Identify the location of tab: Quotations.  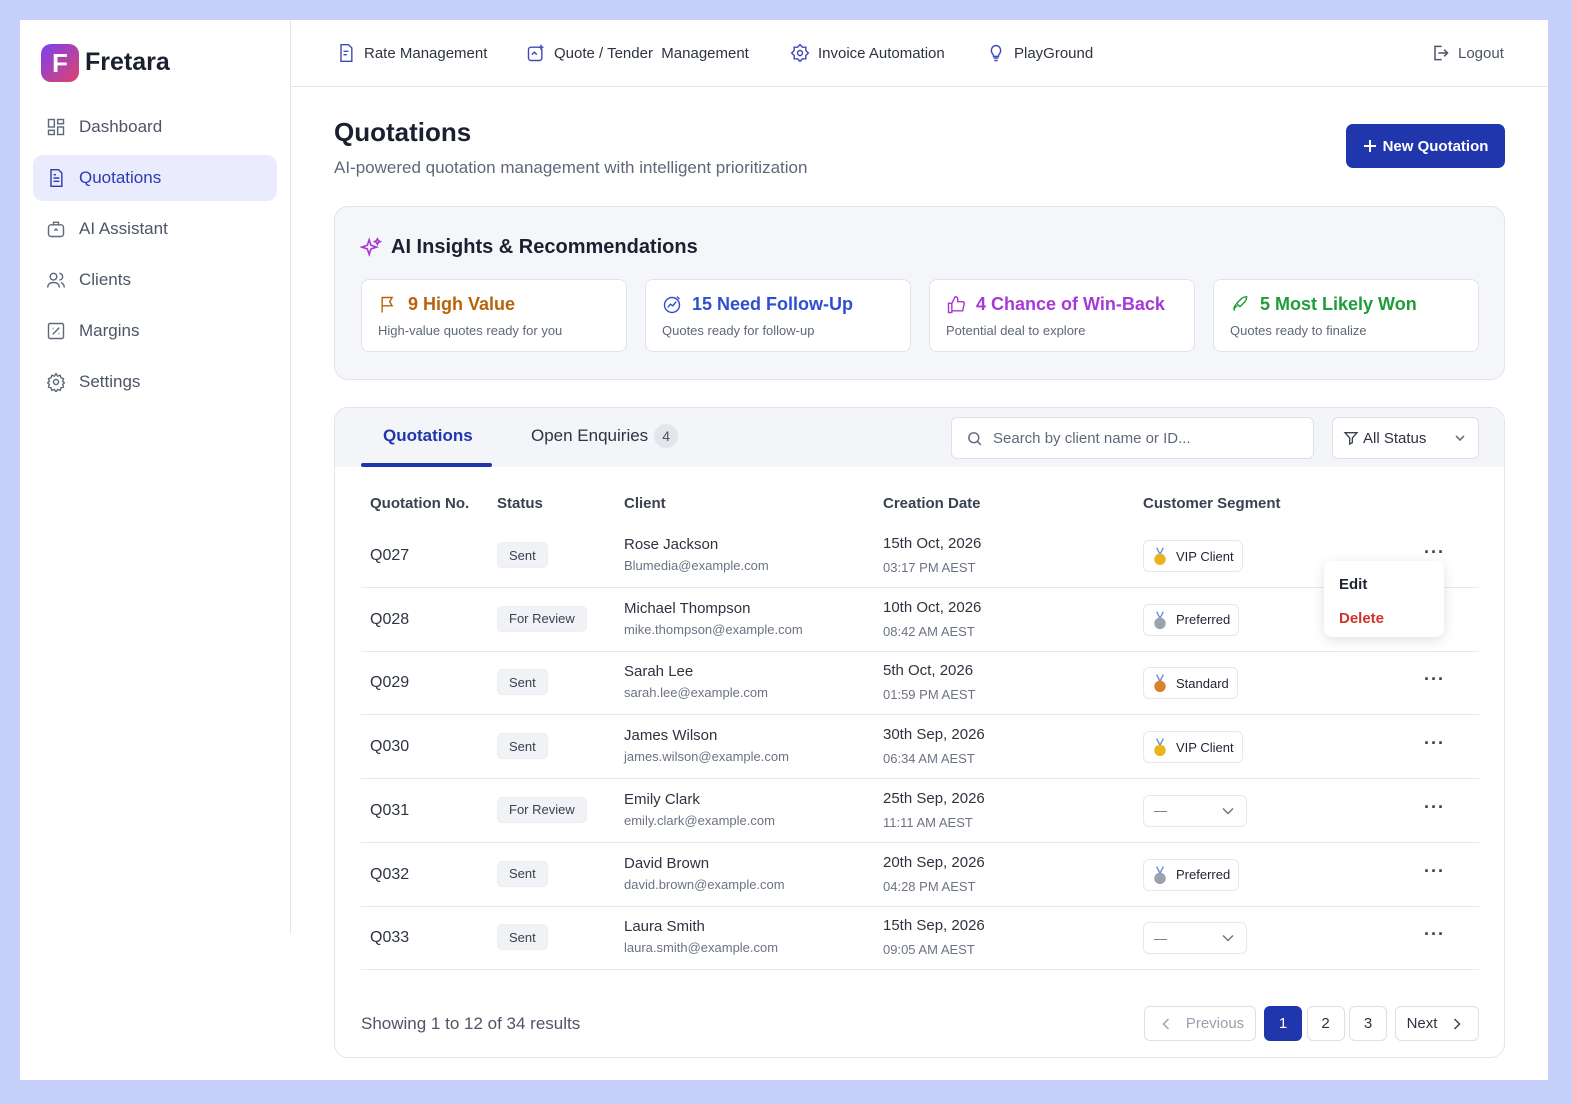
(428, 435).